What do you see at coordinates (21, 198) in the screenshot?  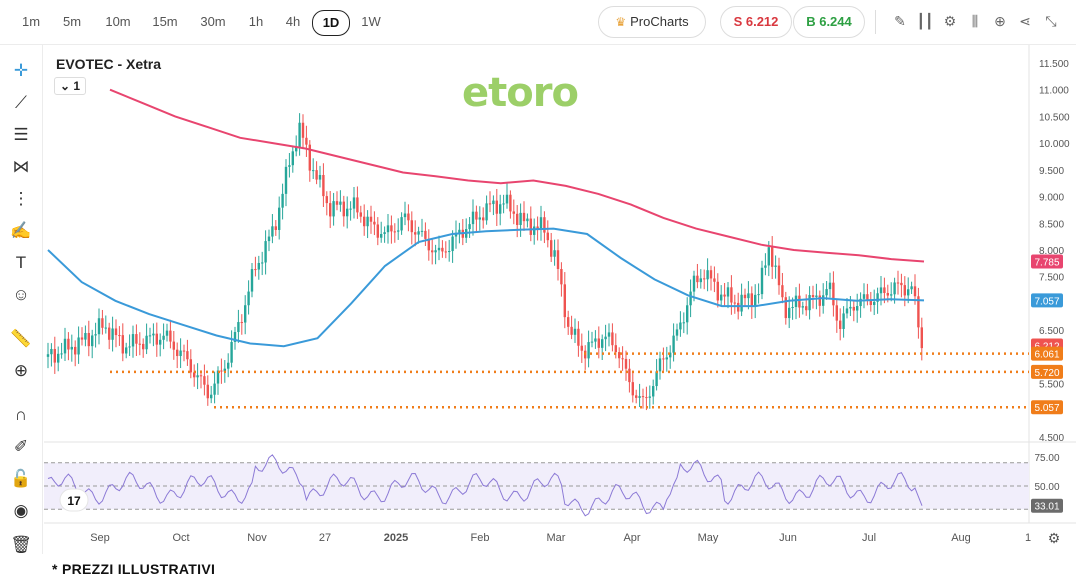 I see `fibonacci-icon: ⋮` at bounding box center [21, 198].